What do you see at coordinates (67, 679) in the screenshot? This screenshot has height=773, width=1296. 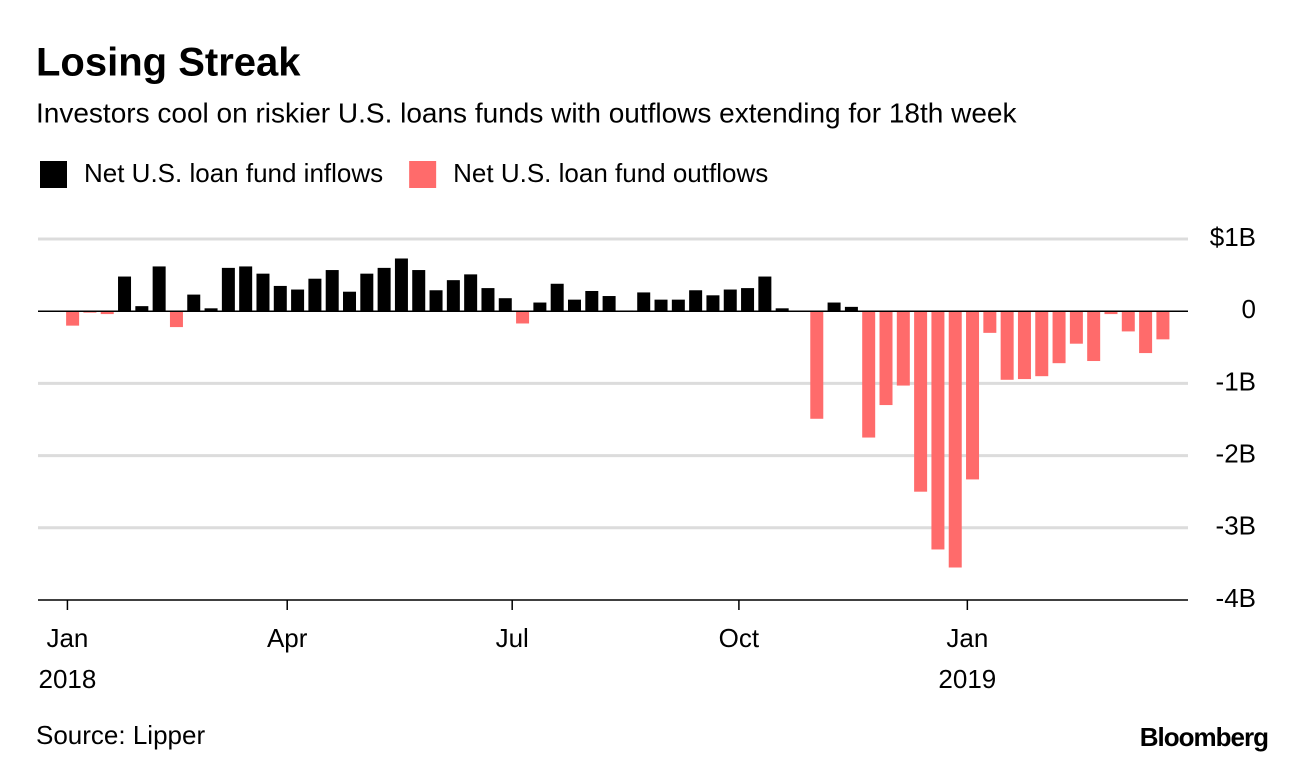 I see `x-year-label: 2018` at bounding box center [67, 679].